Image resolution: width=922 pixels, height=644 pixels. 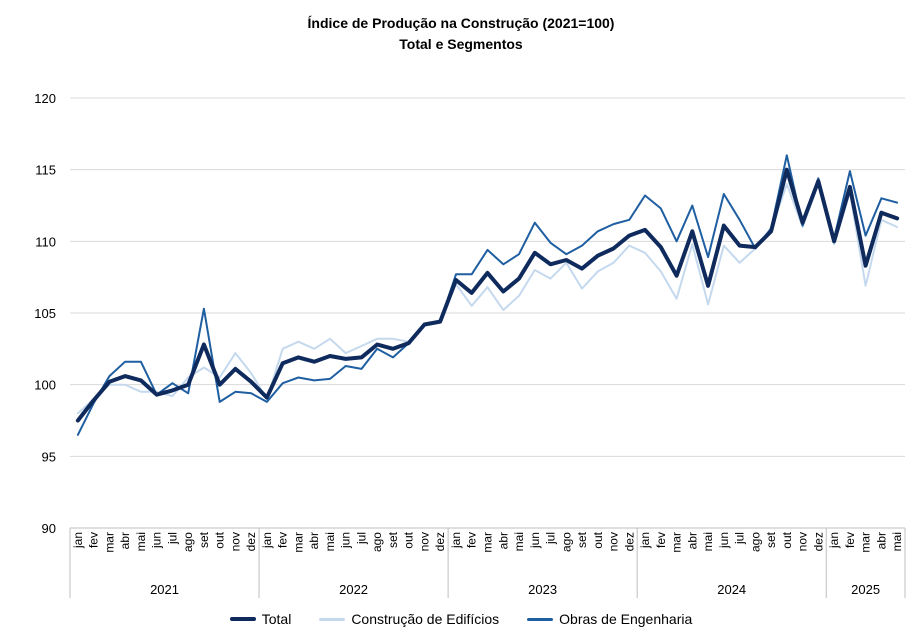 What do you see at coordinates (45, 385) in the screenshot?
I see `y-tick-label-100: 100` at bounding box center [45, 385].